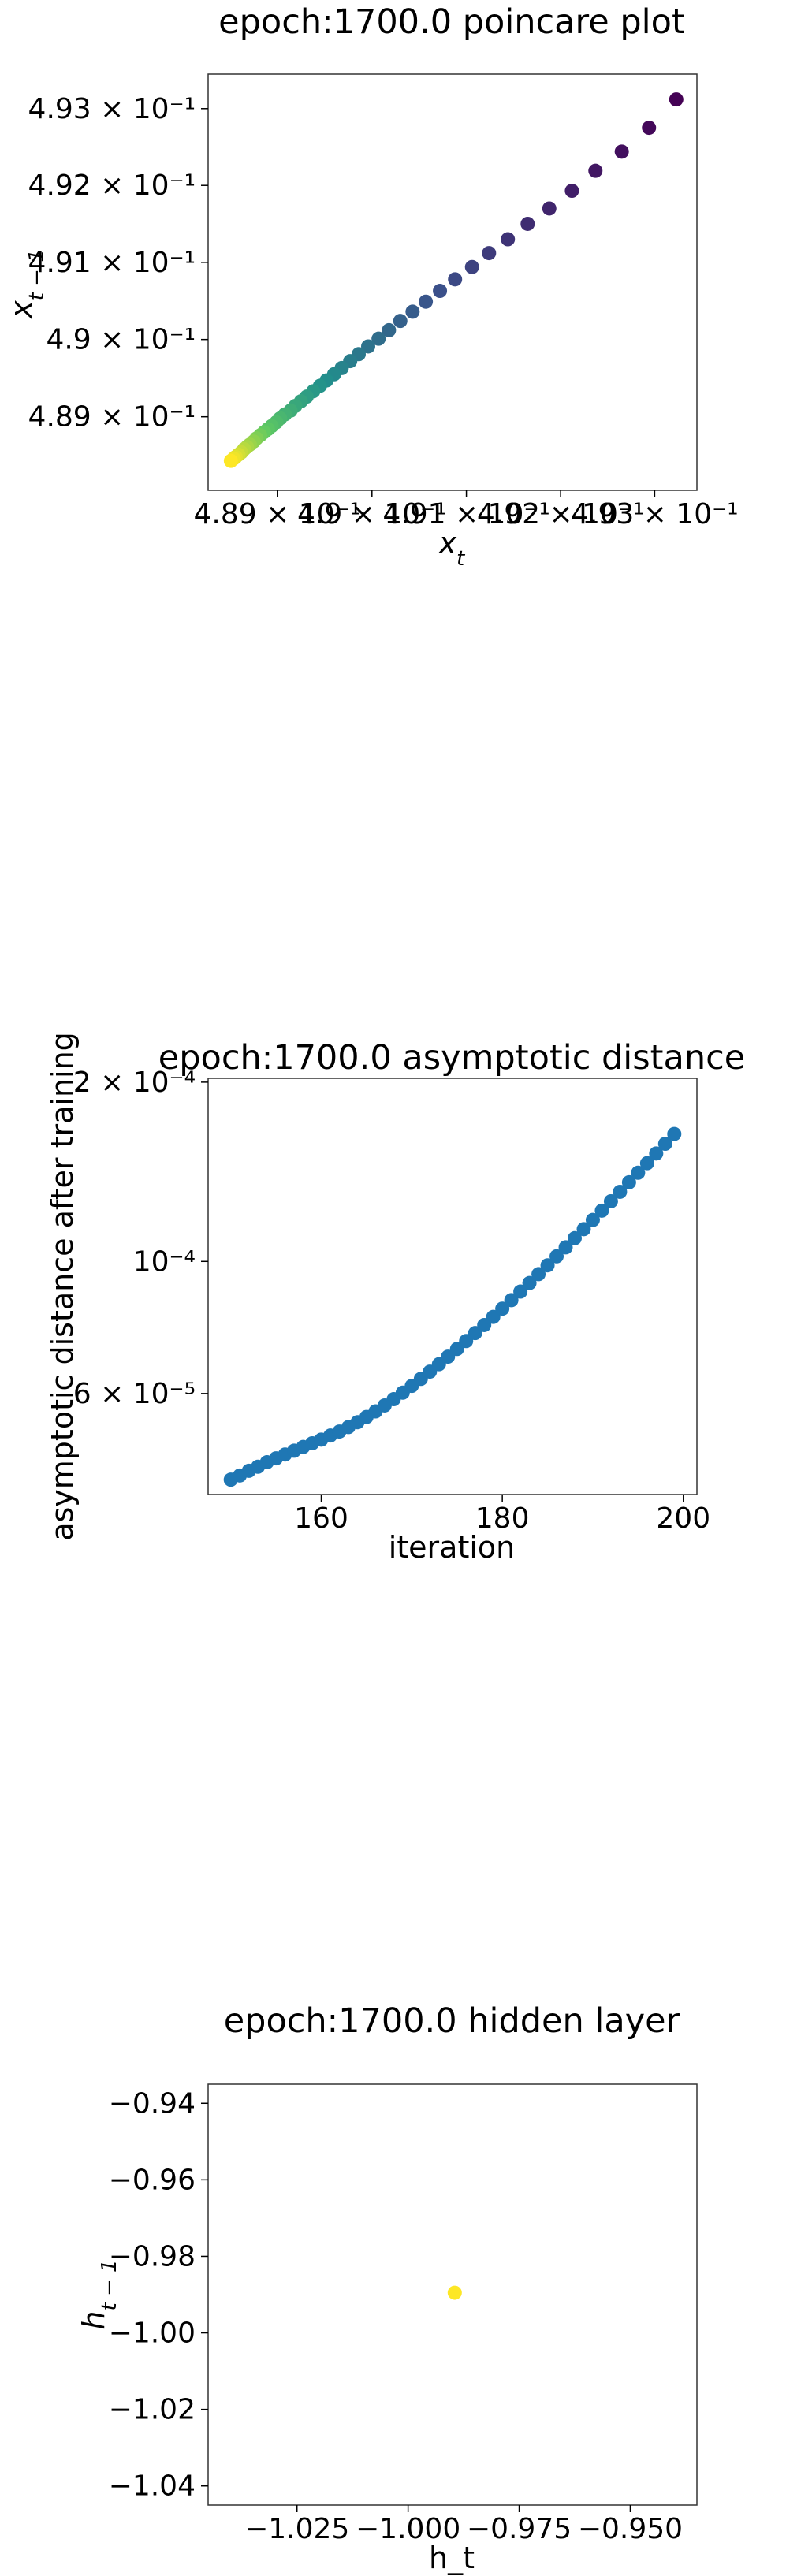 The width and height of the screenshot is (786, 2576). I want to click on x-tick-label: 200, so click(683, 1518).